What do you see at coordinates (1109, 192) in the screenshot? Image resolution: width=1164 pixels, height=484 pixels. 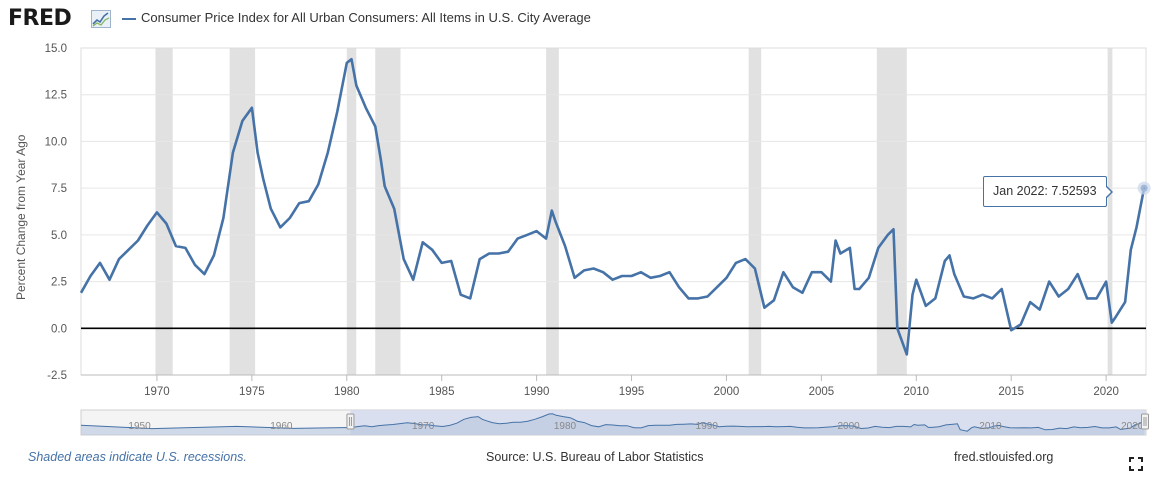 I see `tooltip-arrow` at bounding box center [1109, 192].